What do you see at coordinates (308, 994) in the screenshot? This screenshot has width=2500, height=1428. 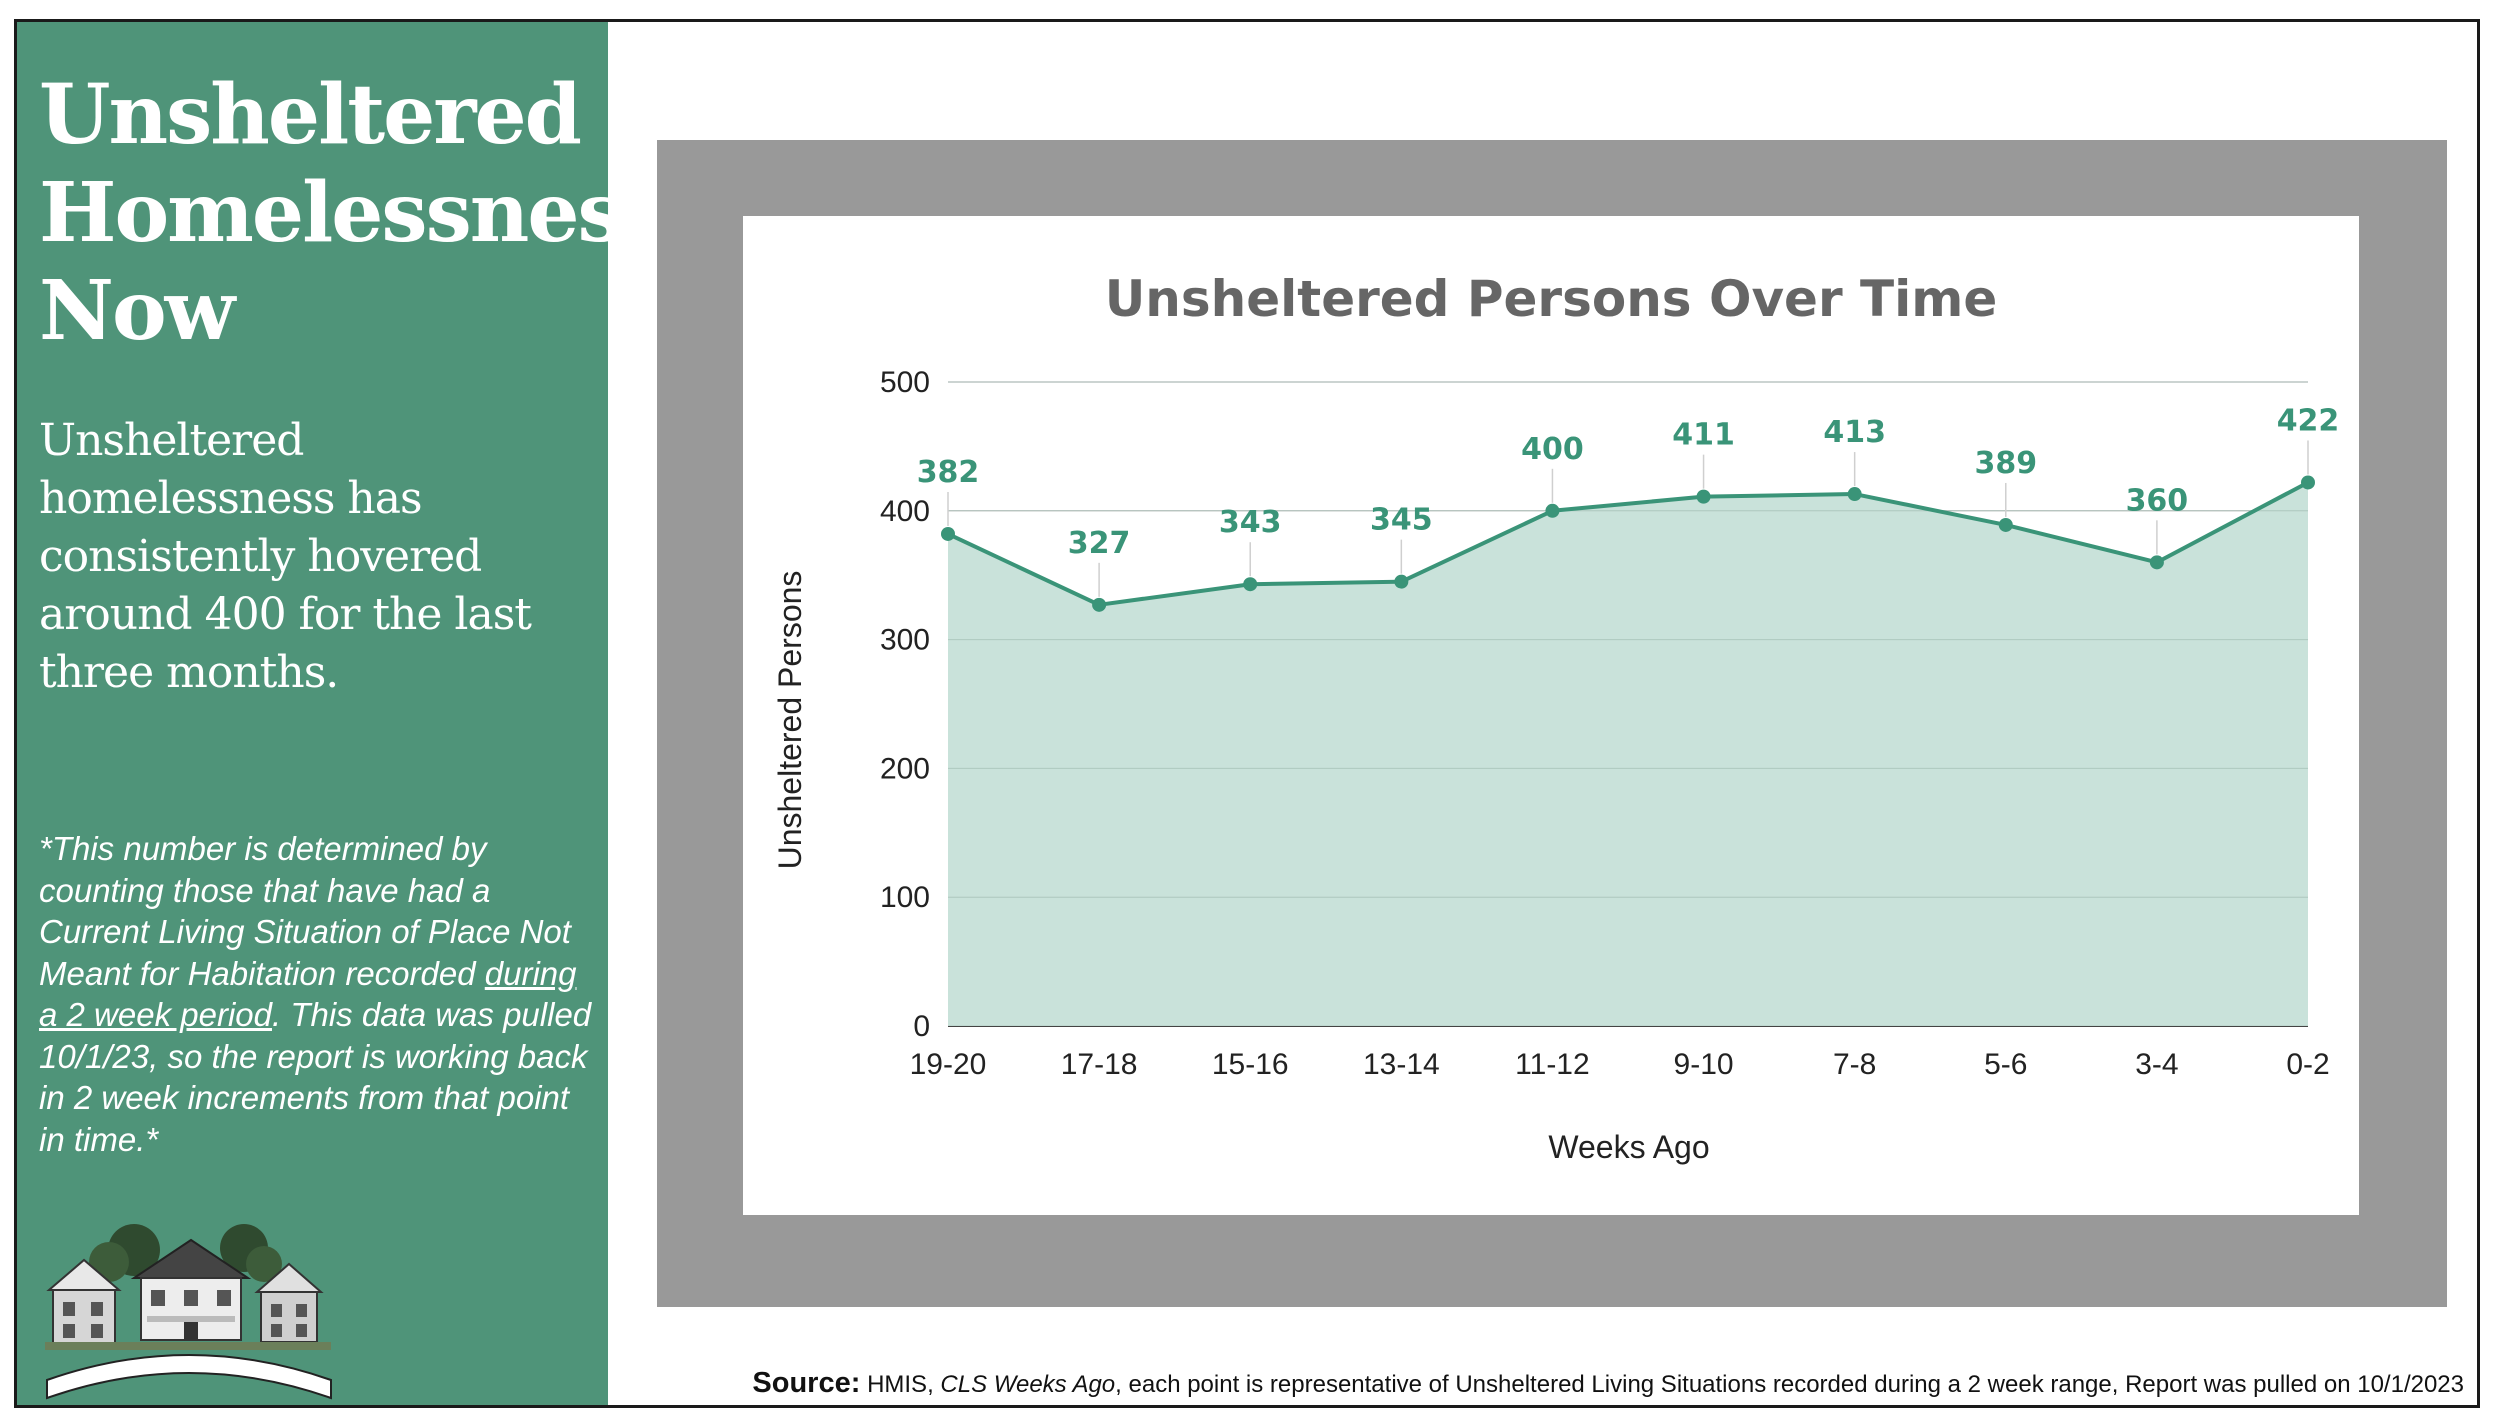 I see `footnote-underlined: during a 2 week period` at bounding box center [308, 994].